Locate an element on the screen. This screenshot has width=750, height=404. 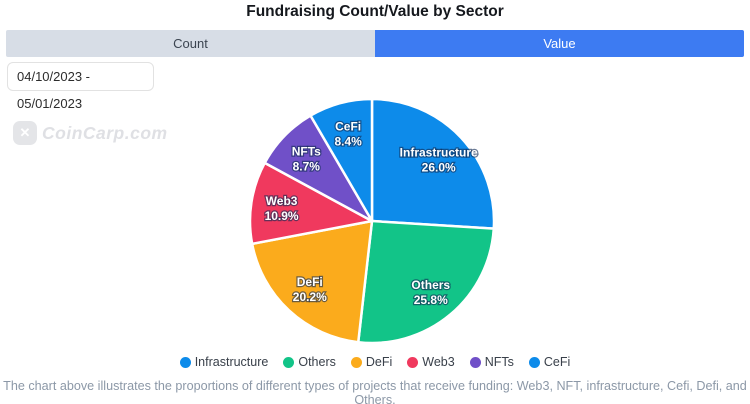
legend-item-nfts: NFTs is located at coordinates (491, 362).